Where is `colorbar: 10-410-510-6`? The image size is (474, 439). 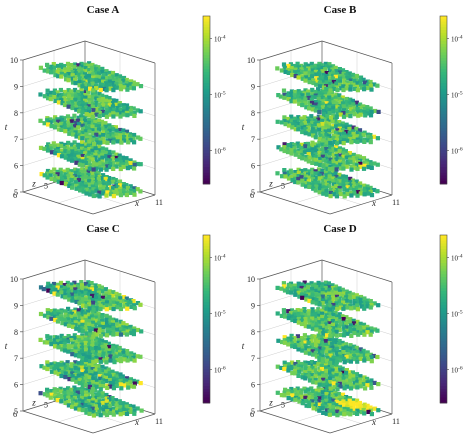
colorbar: 10-410-510-6 is located at coordinates (451, 100).